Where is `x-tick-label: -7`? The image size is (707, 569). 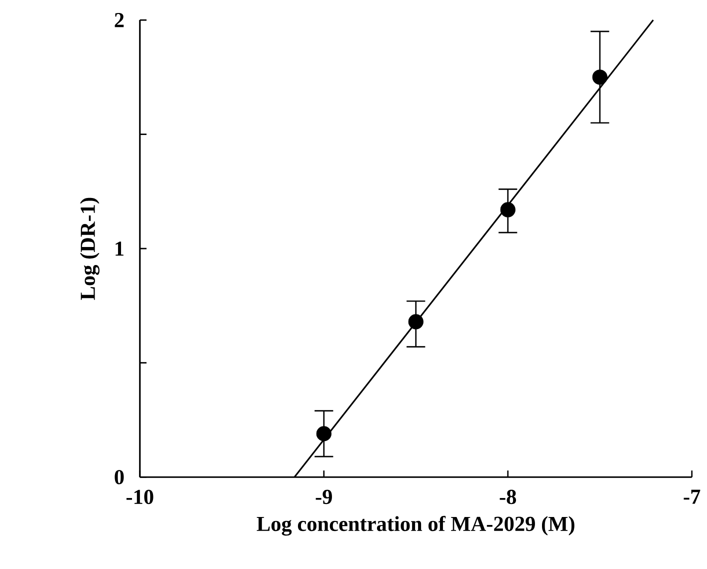
x-tick-label: -7 is located at coordinates (692, 497).